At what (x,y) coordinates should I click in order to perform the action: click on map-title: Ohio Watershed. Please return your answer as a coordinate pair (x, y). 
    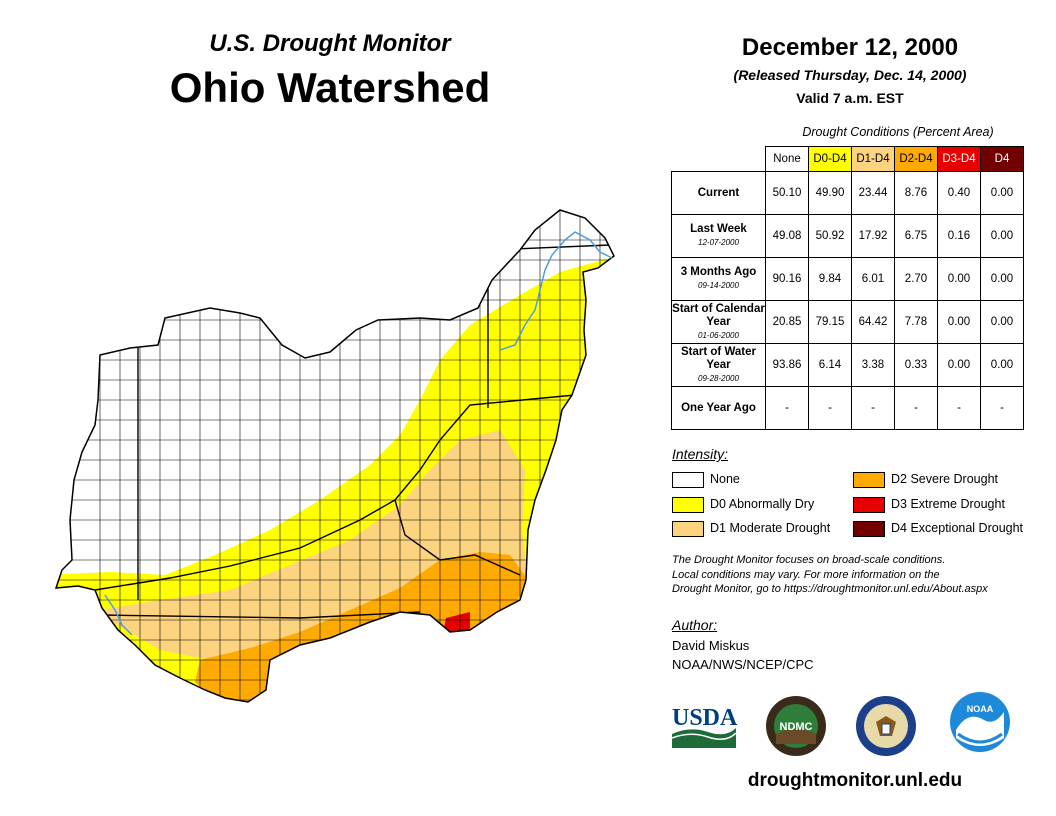
    Looking at the image, I should click on (330, 87).